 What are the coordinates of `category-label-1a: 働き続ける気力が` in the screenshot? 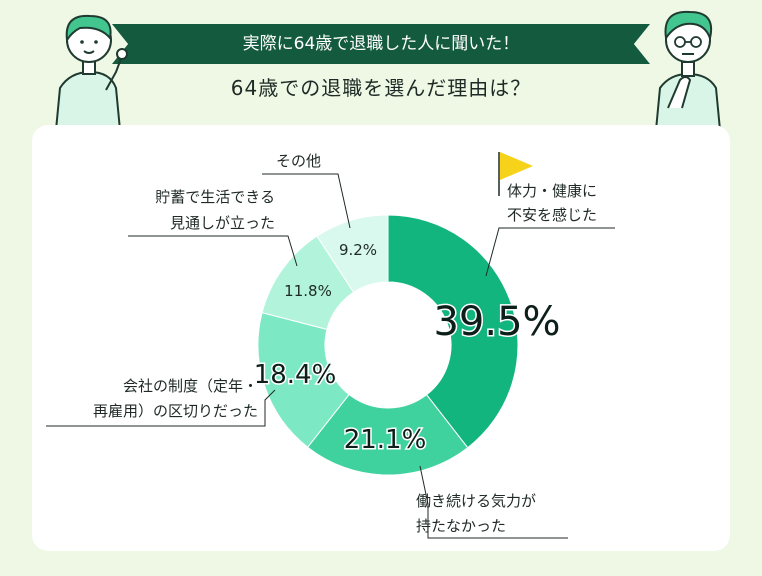 It's located at (476, 501).